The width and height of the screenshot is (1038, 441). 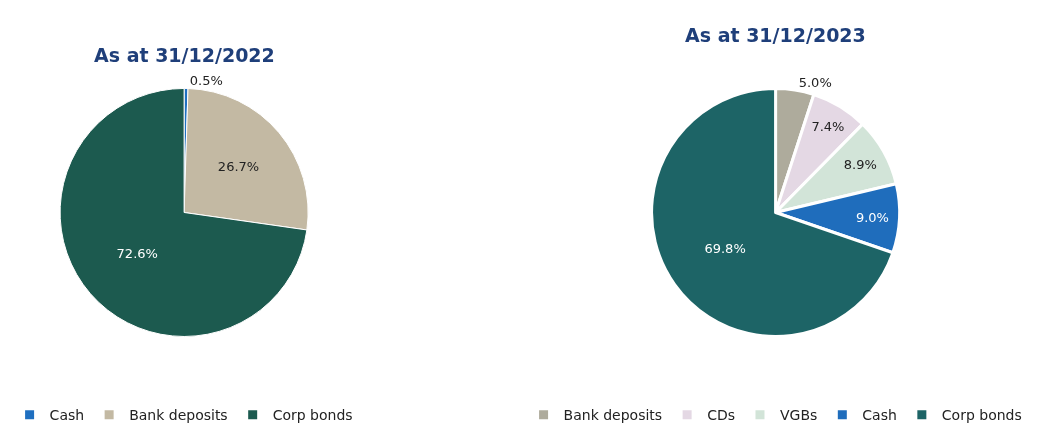 I want to click on legend-label: CDs, so click(x=721, y=415).